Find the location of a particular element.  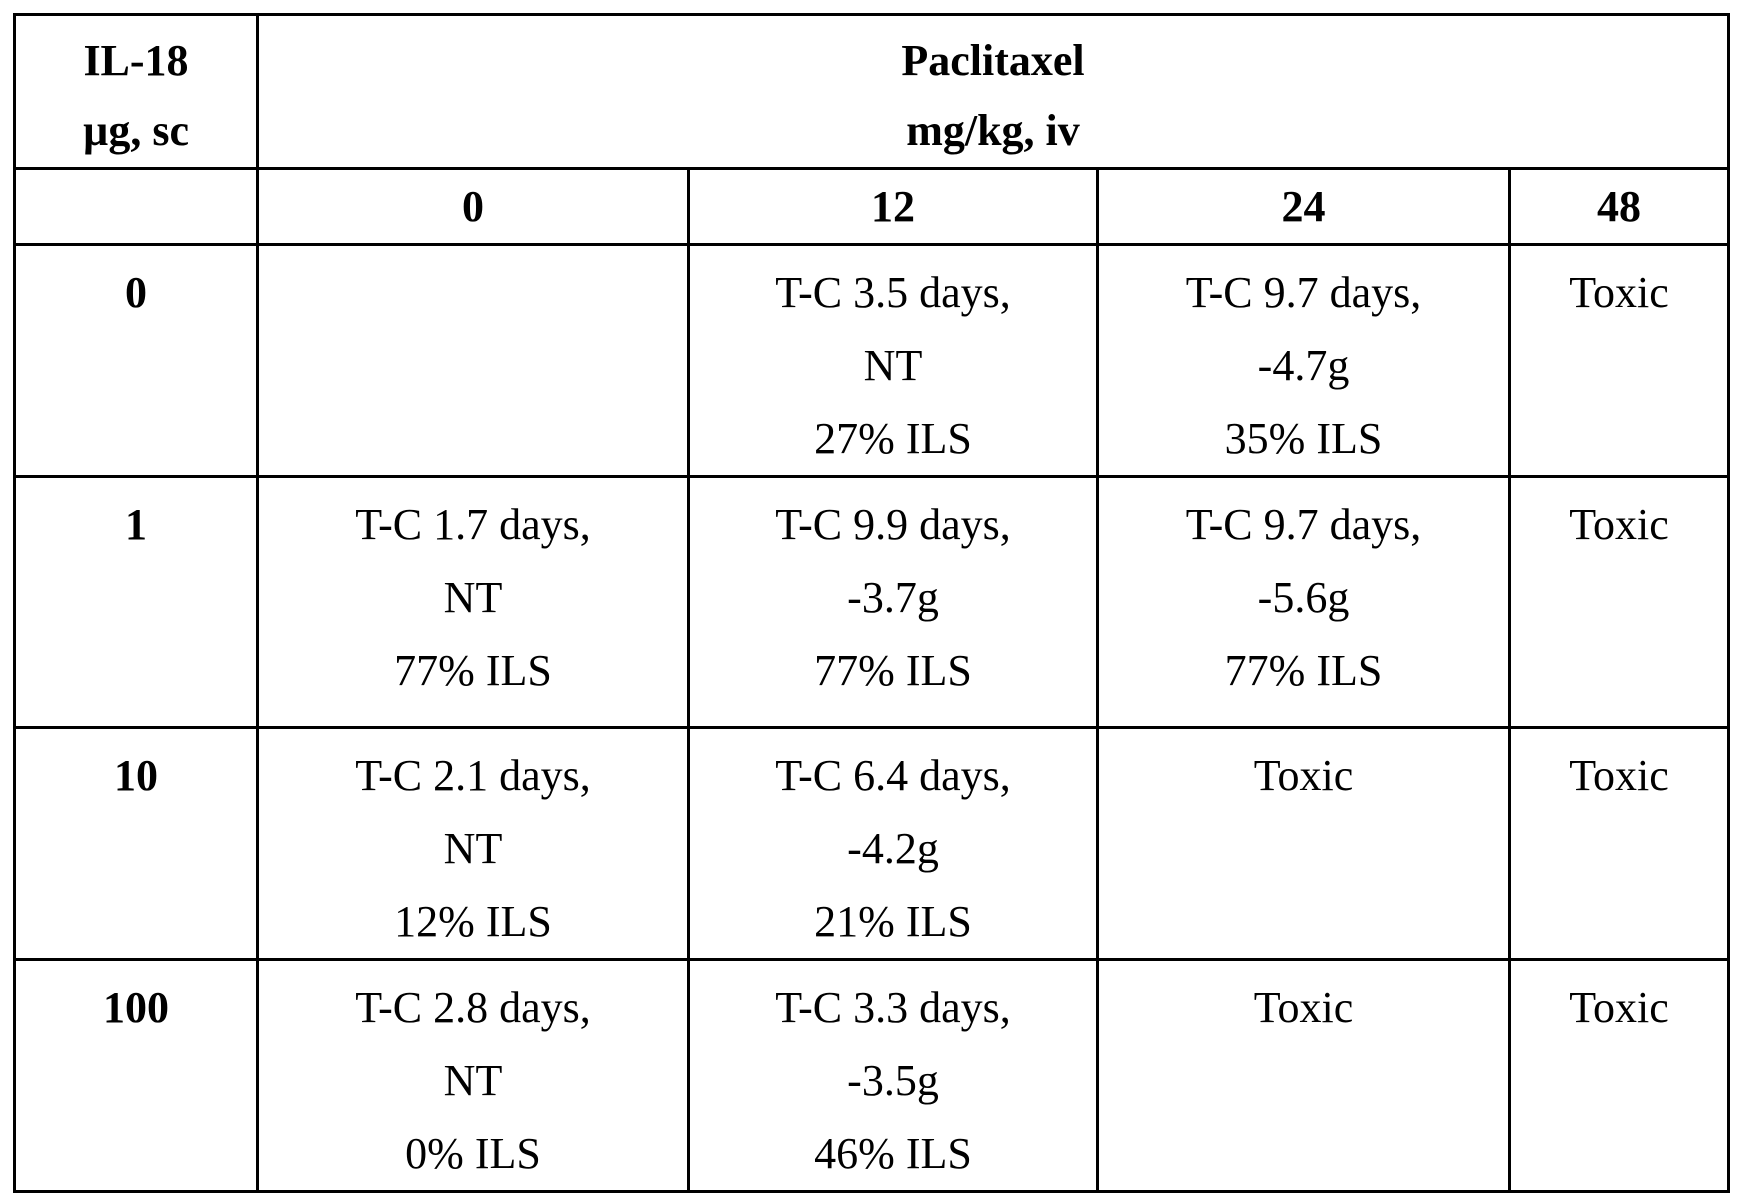

data-cell: T-C 9.9 days,-3.7g77% ILS is located at coordinates (893, 602).